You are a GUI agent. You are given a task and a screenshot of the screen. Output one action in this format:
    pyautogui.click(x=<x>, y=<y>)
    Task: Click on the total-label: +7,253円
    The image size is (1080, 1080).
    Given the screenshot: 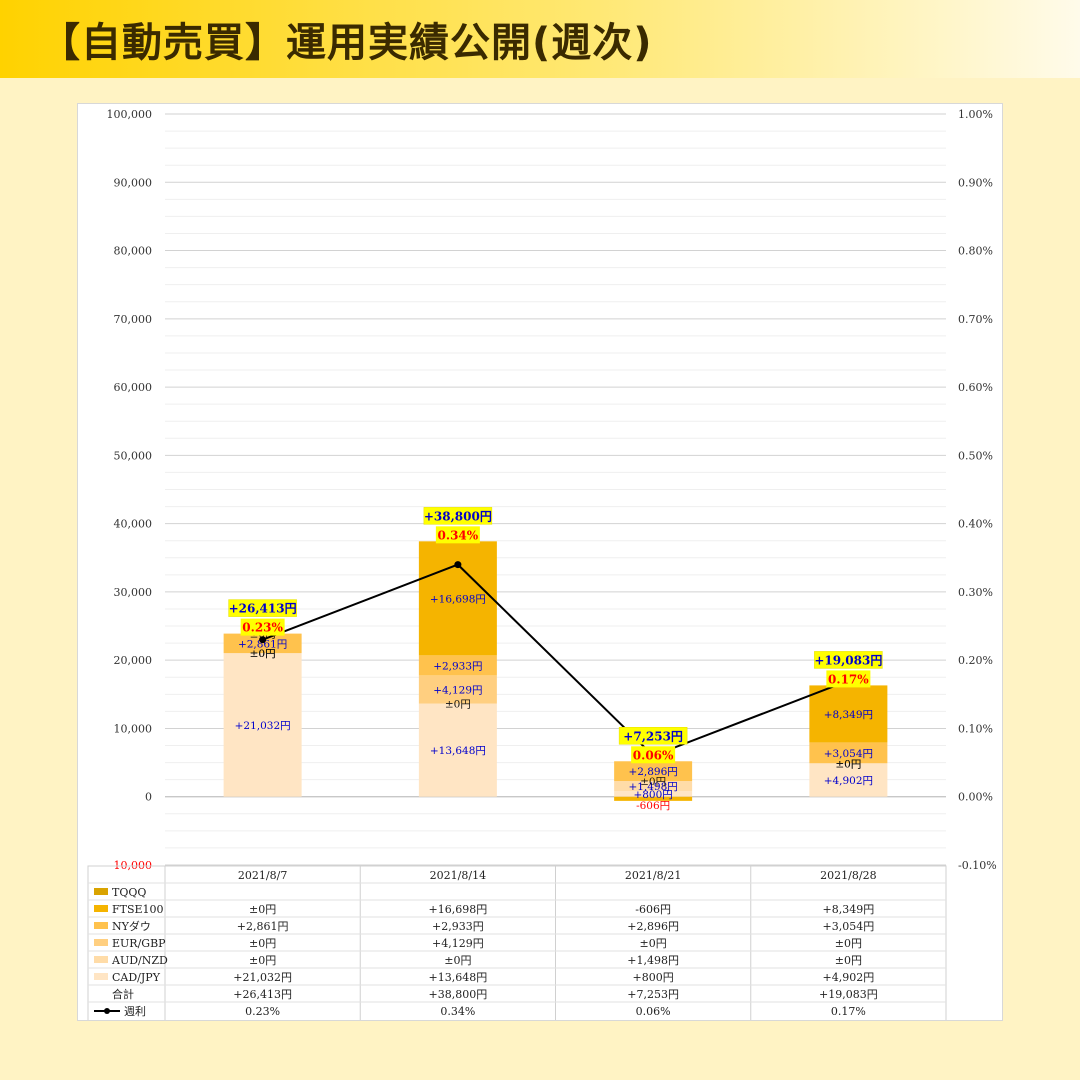 What is the action you would take?
    pyautogui.click(x=653, y=736)
    